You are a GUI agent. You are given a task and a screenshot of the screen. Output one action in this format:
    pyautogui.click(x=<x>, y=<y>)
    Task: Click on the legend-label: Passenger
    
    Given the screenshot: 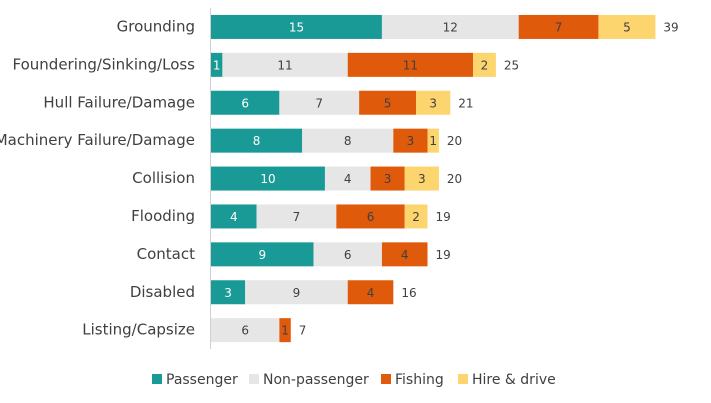 What is the action you would take?
    pyautogui.click(x=202, y=380)
    